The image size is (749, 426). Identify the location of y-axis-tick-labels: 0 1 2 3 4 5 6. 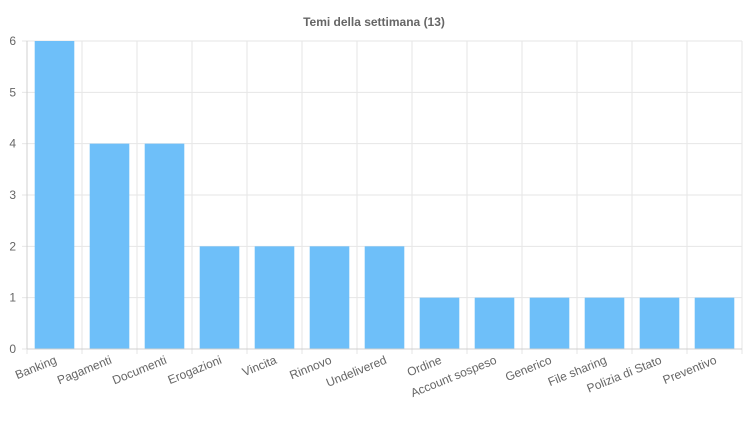
(12, 195).